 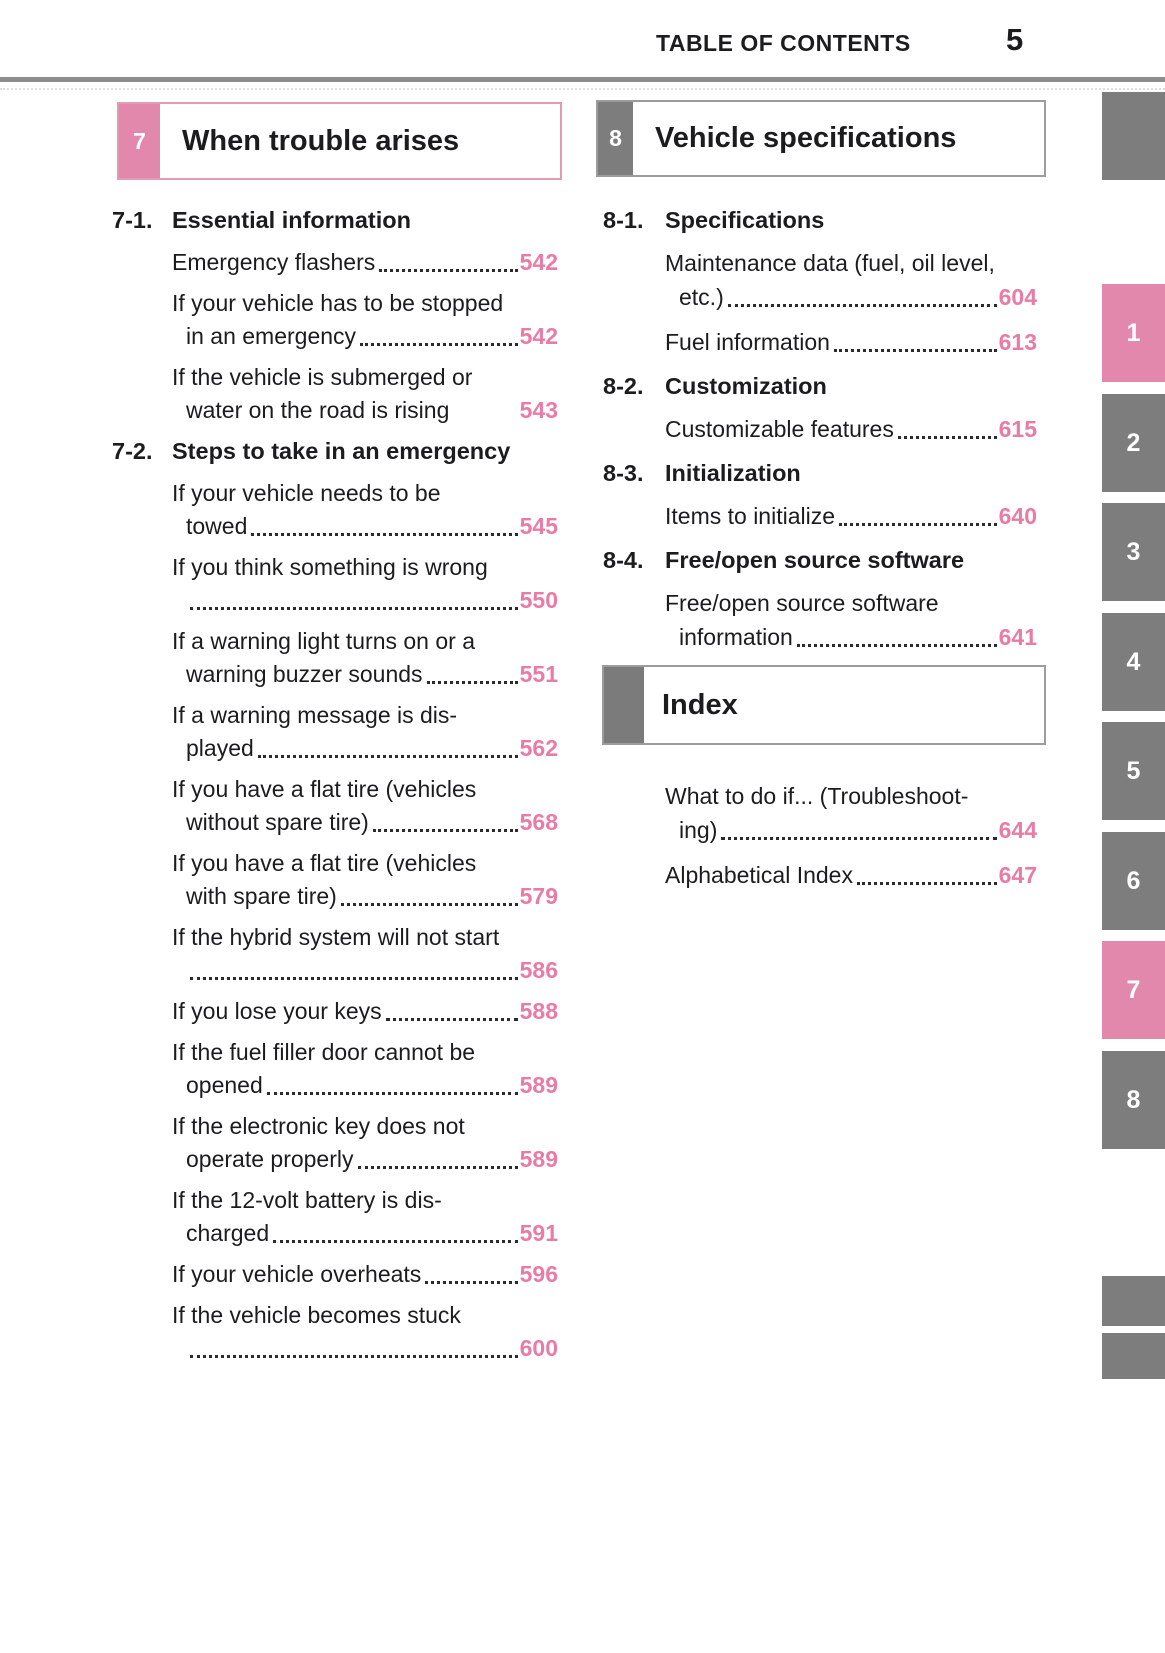 What do you see at coordinates (324, 1052) in the screenshot?
I see `entry-text: If the fuel filler door cannot be` at bounding box center [324, 1052].